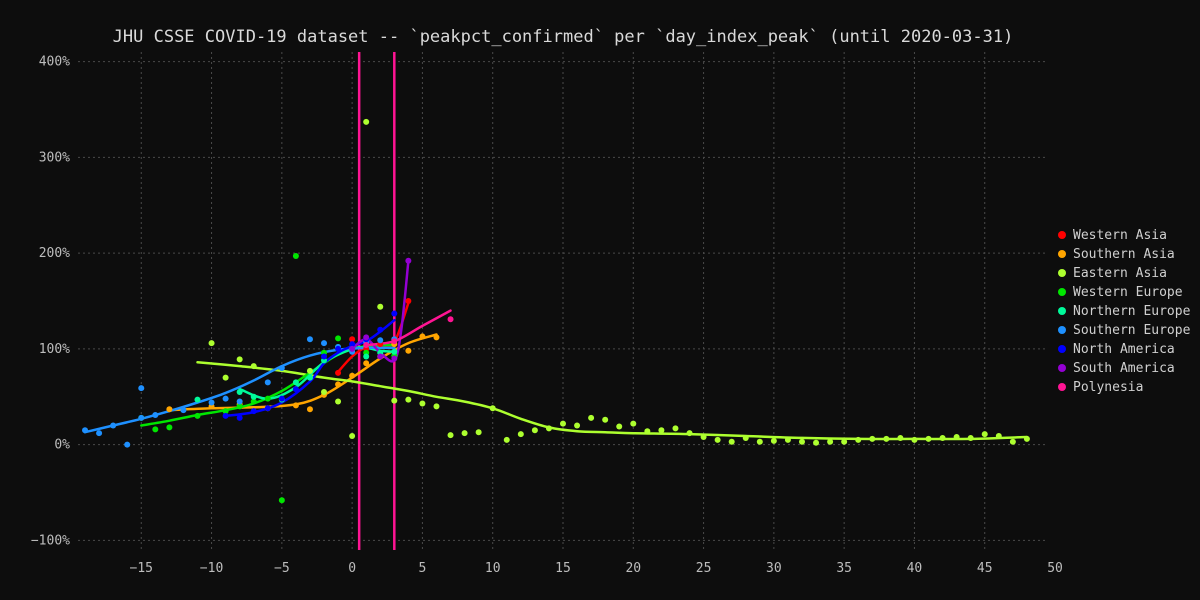 The height and width of the screenshot is (600, 1200). What do you see at coordinates (62, 445) in the screenshot?
I see `y-tick-label: 0%` at bounding box center [62, 445].